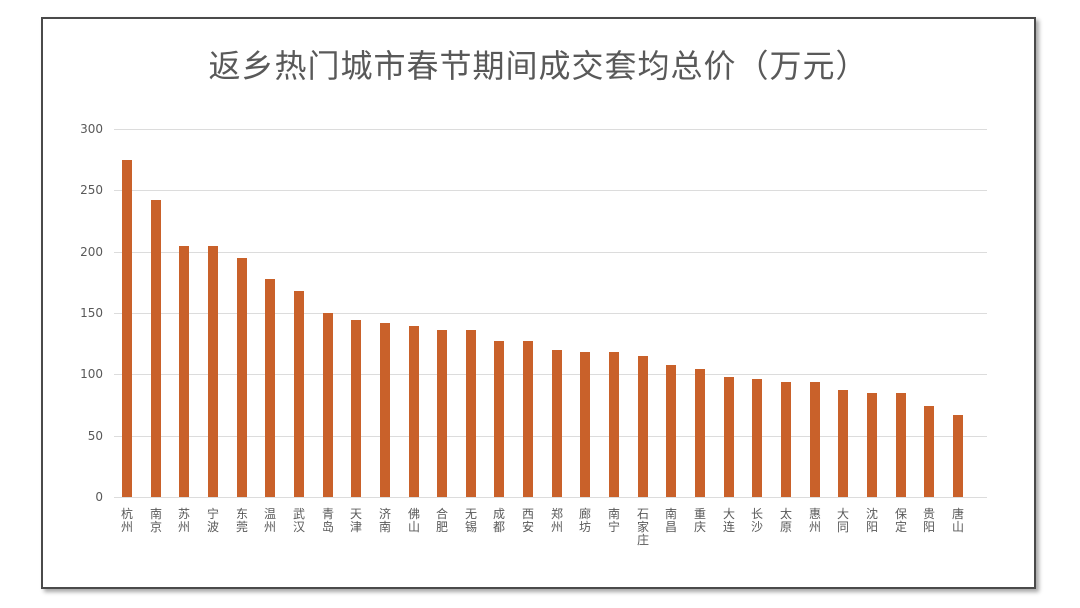 The height and width of the screenshot is (608, 1080). What do you see at coordinates (613, 520) in the screenshot?
I see `x-tick-label: 南宁` at bounding box center [613, 520].